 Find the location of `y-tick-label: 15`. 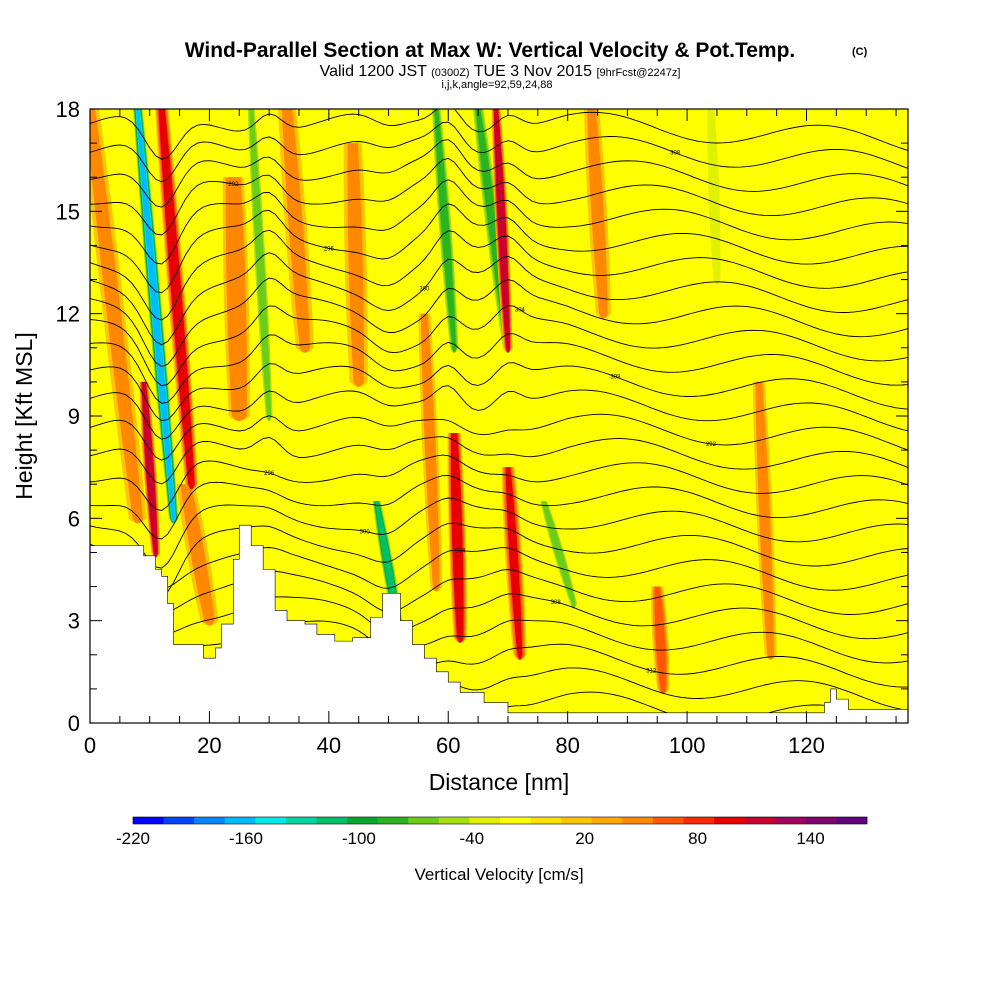

y-tick-label: 15 is located at coordinates (68, 211).